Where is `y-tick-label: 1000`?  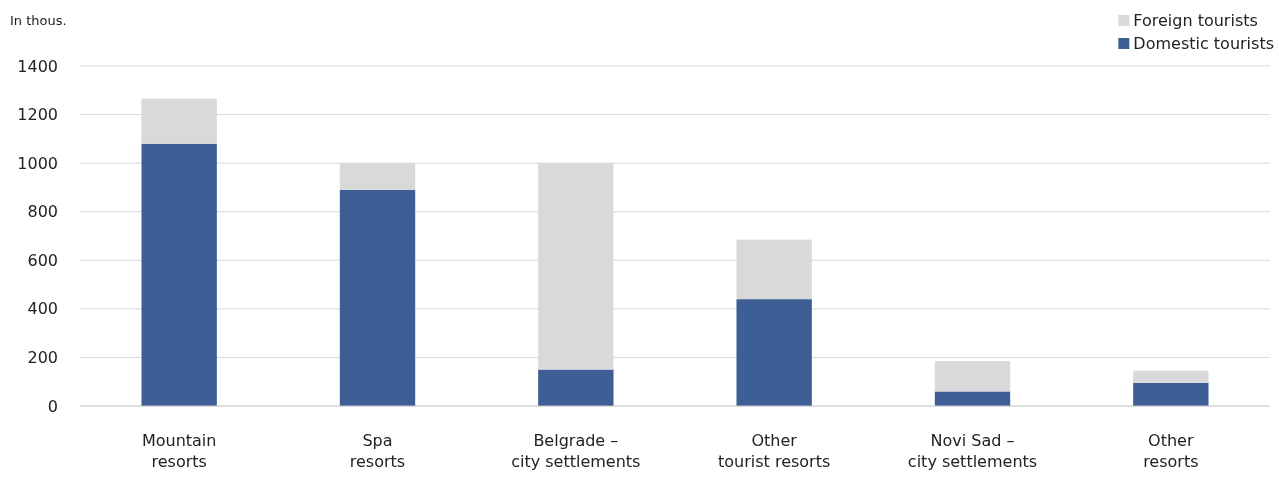 y-tick-label: 1000 is located at coordinates (37, 163).